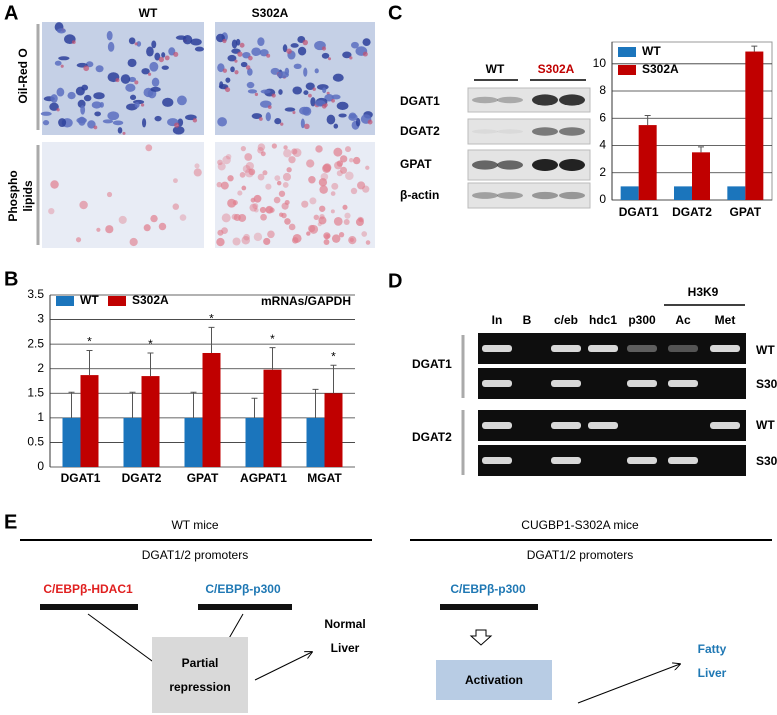 The width and height of the screenshot is (777, 715). What do you see at coordinates (766, 461) in the screenshot?
I see `row-label: S302A` at bounding box center [766, 461].